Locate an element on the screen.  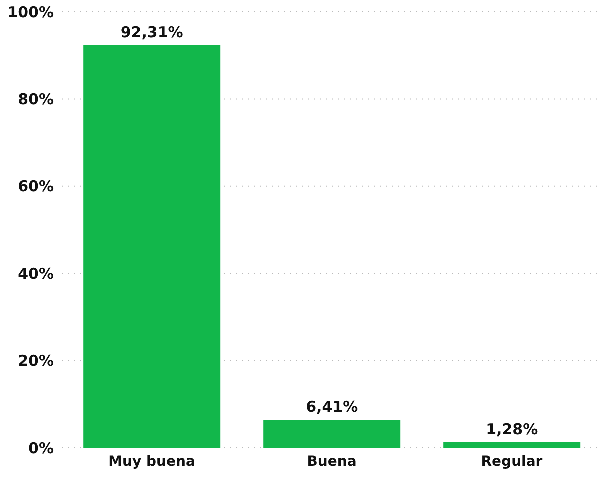
x-tick-label: Muy buena is located at coordinates (152, 462).